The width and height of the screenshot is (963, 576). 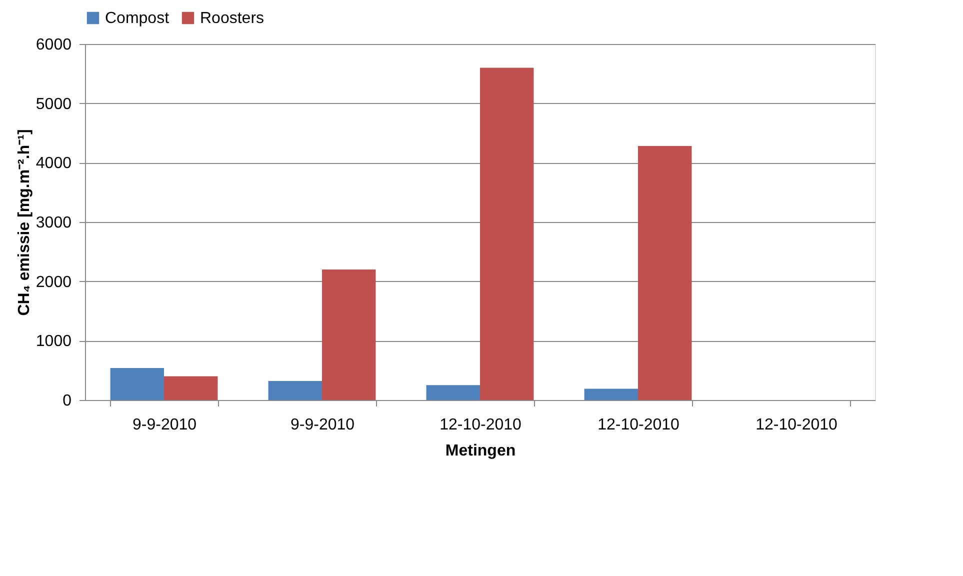 What do you see at coordinates (54, 104) in the screenshot?
I see `y-tick-label: 5000` at bounding box center [54, 104].